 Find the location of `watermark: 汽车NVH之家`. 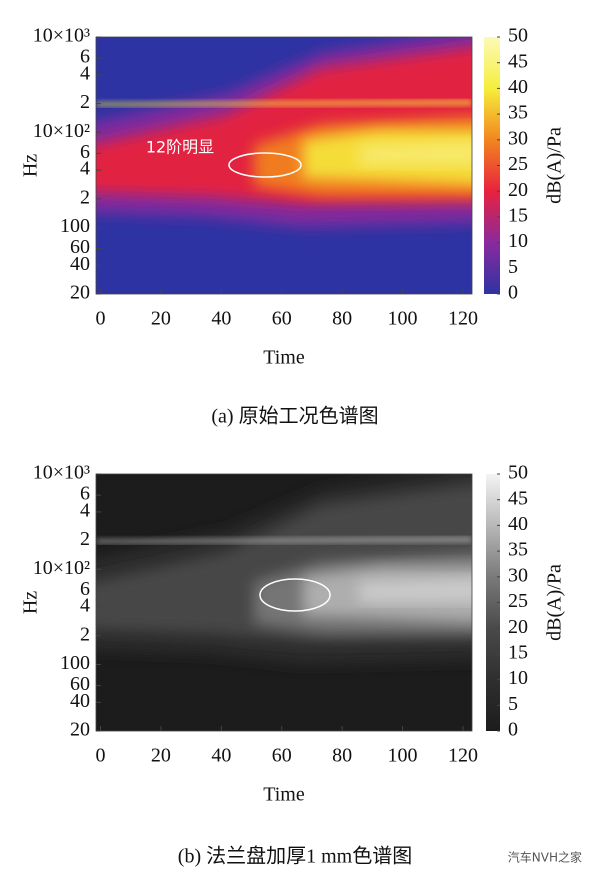

watermark: 汽车NVH之家 is located at coordinates (545, 857).